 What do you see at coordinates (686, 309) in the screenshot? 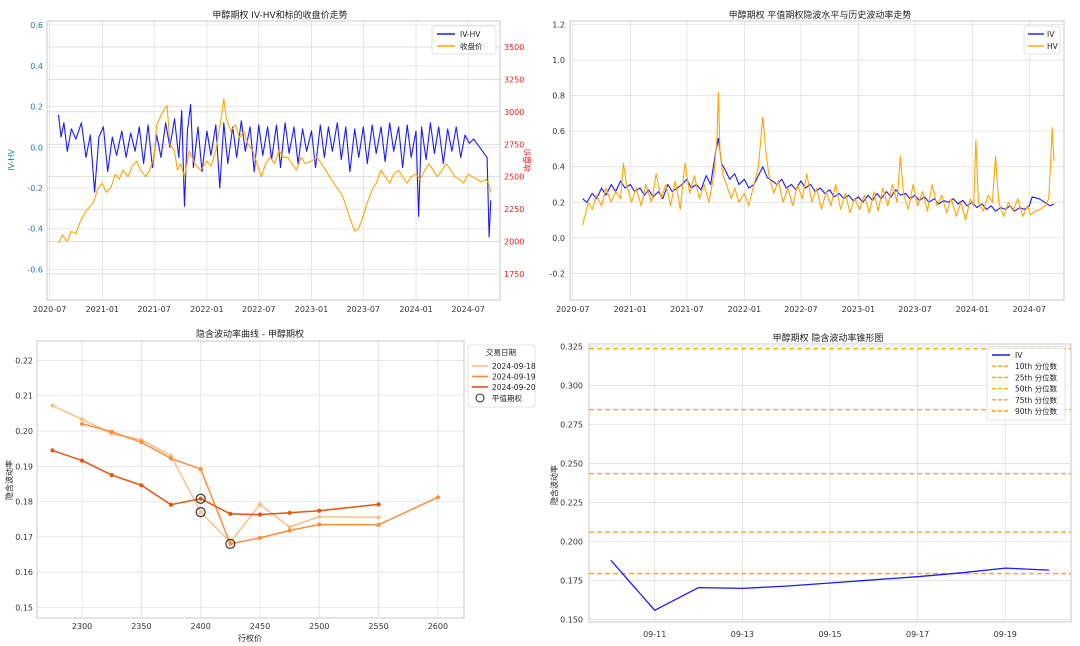
I see `chart2-xtick-label: 2021-07` at bounding box center [686, 309].